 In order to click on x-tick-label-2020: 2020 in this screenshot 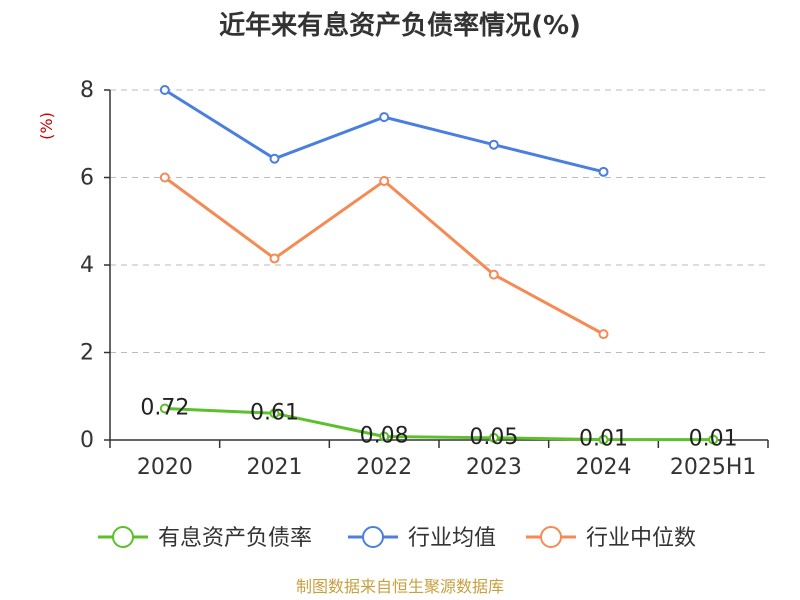, I will do `click(165, 467)`.